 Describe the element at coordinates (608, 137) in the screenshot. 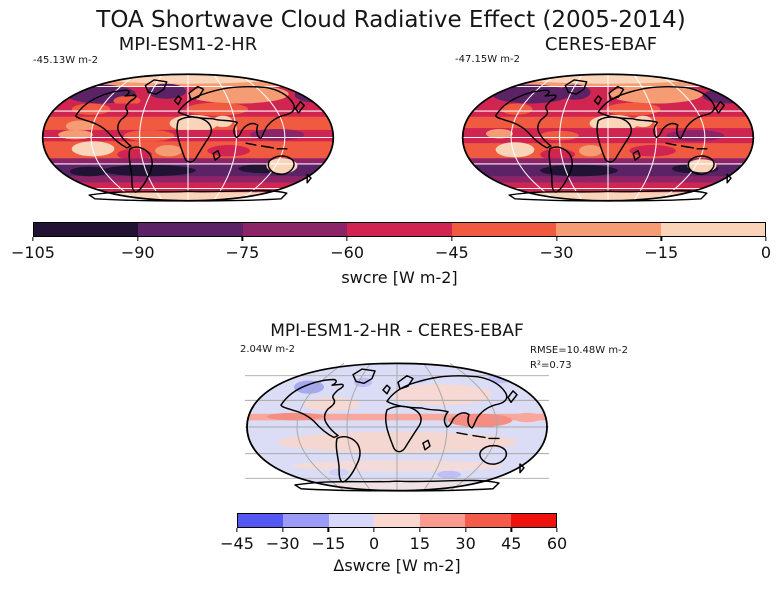

I see `obs-map` at that location.